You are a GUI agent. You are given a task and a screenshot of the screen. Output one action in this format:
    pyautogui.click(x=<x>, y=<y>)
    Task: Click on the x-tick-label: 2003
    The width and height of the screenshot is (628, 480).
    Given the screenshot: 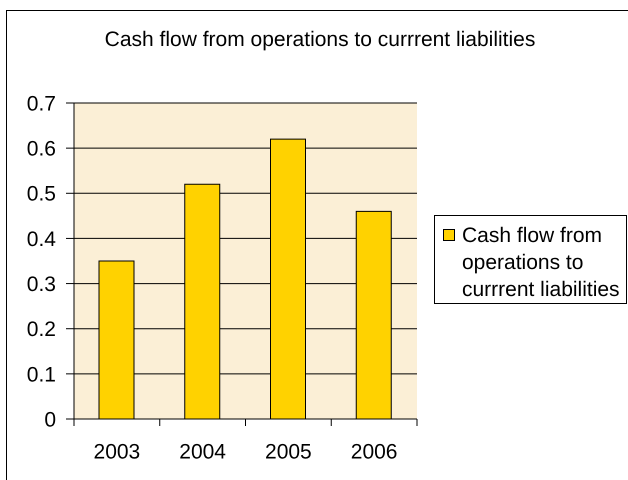 What is the action you would take?
    pyautogui.click(x=117, y=452)
    